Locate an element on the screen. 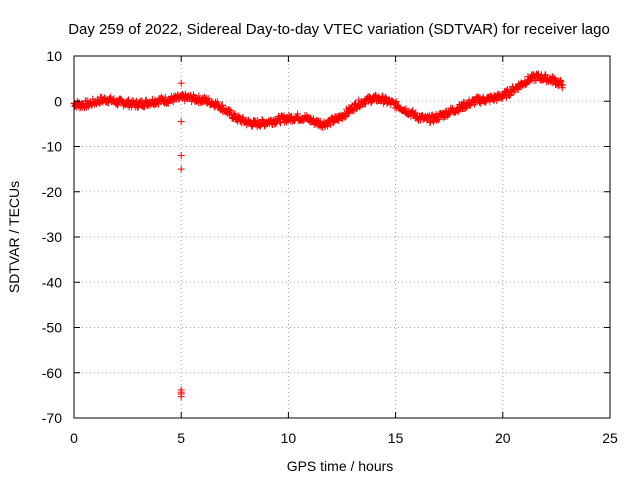  y-tick-label: -60 is located at coordinates (52, 373).